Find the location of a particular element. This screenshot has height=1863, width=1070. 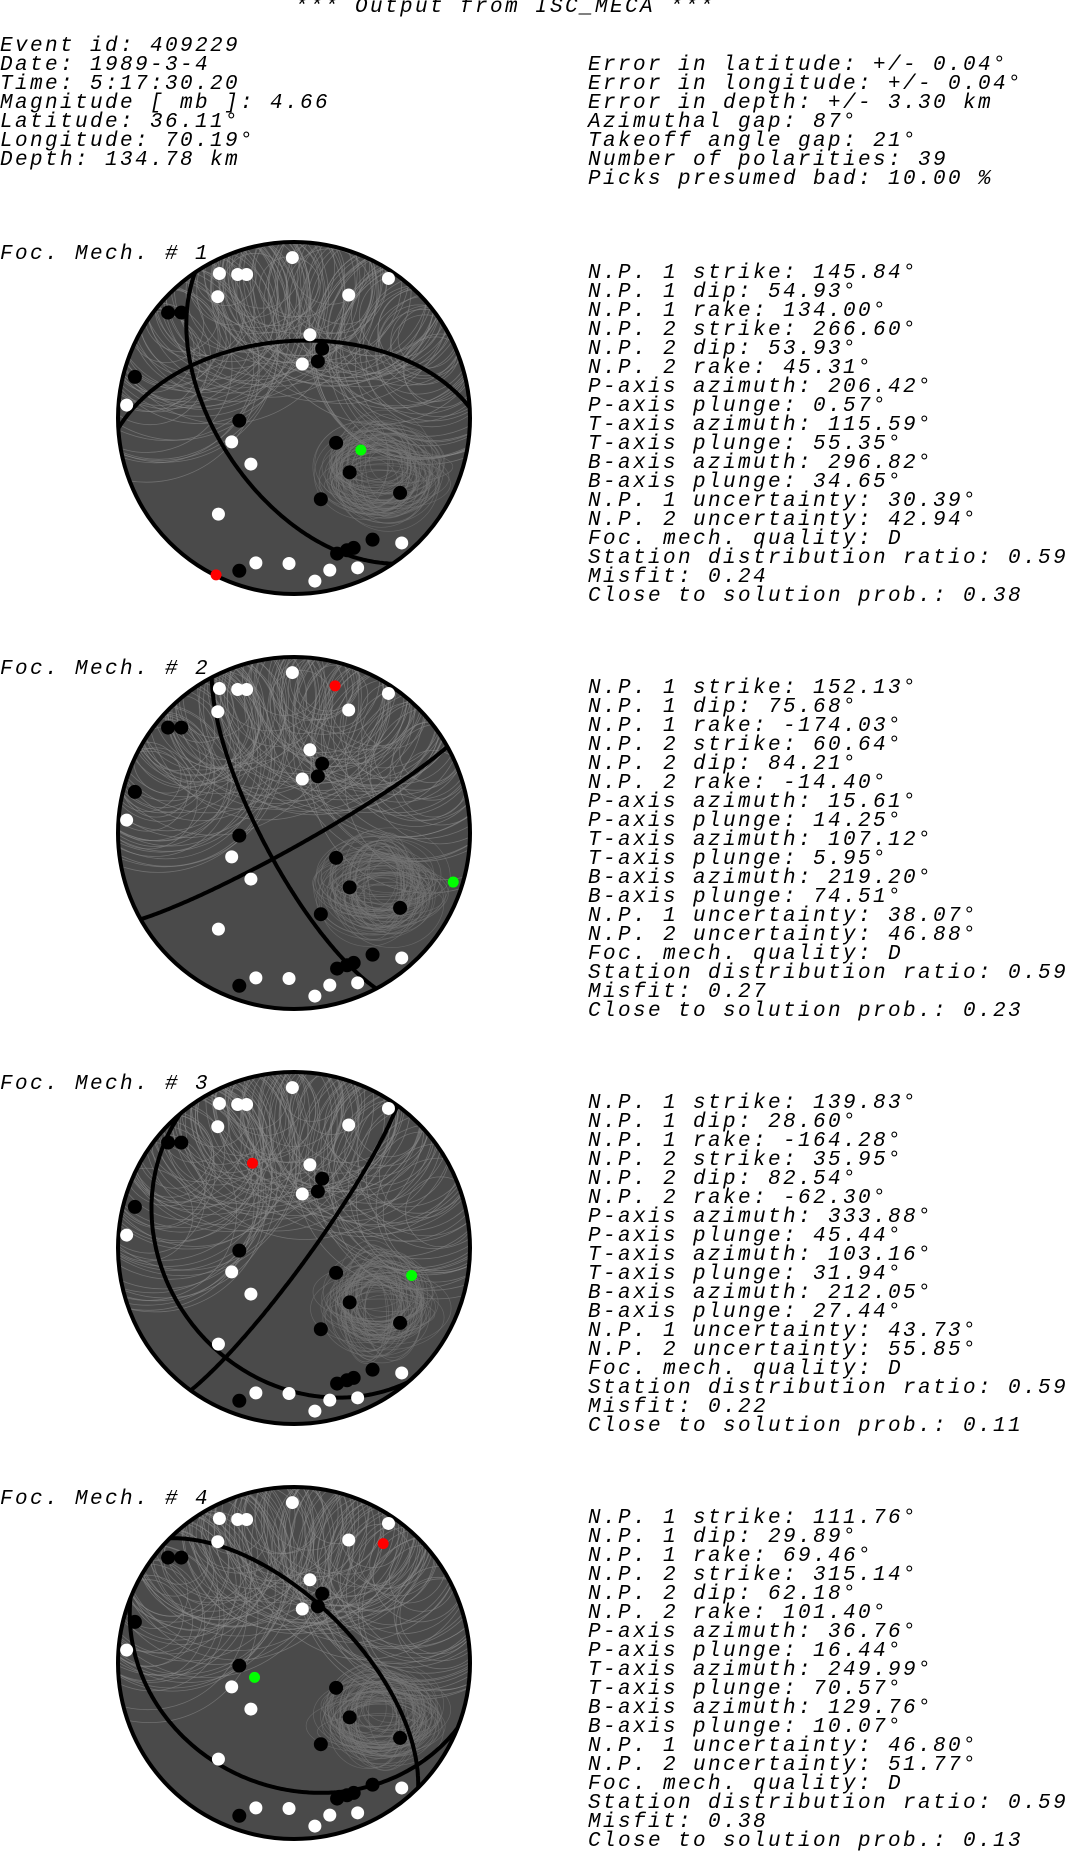

mechanism-parameter: N.P. 1 rake: -164.28° is located at coordinates (746, 1141).